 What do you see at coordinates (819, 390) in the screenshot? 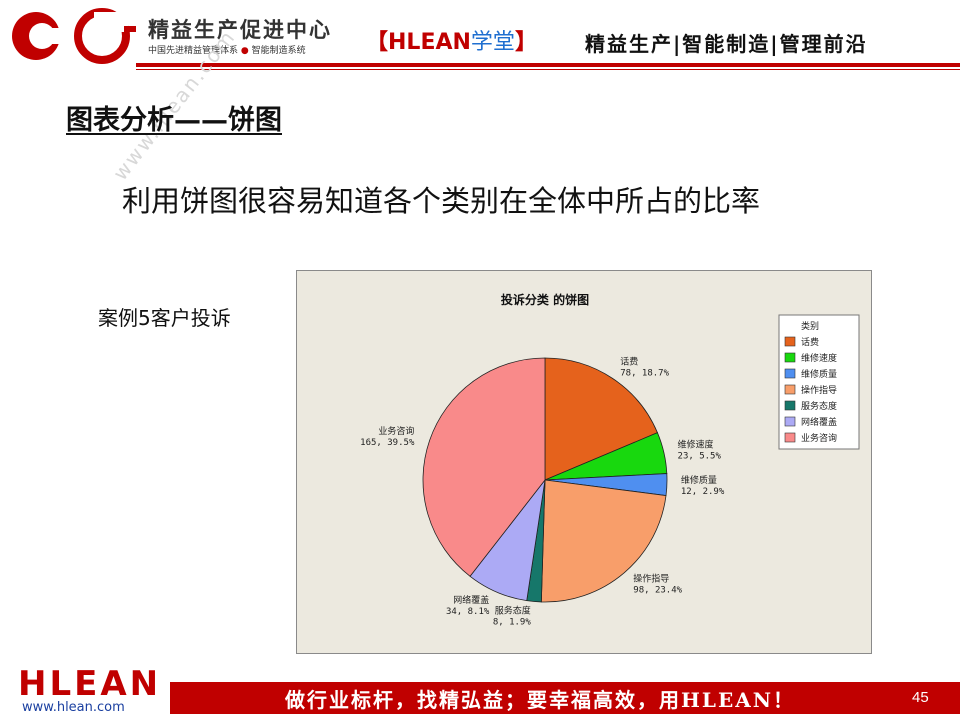
I see `legend-label-4: 操作指导` at bounding box center [819, 390].